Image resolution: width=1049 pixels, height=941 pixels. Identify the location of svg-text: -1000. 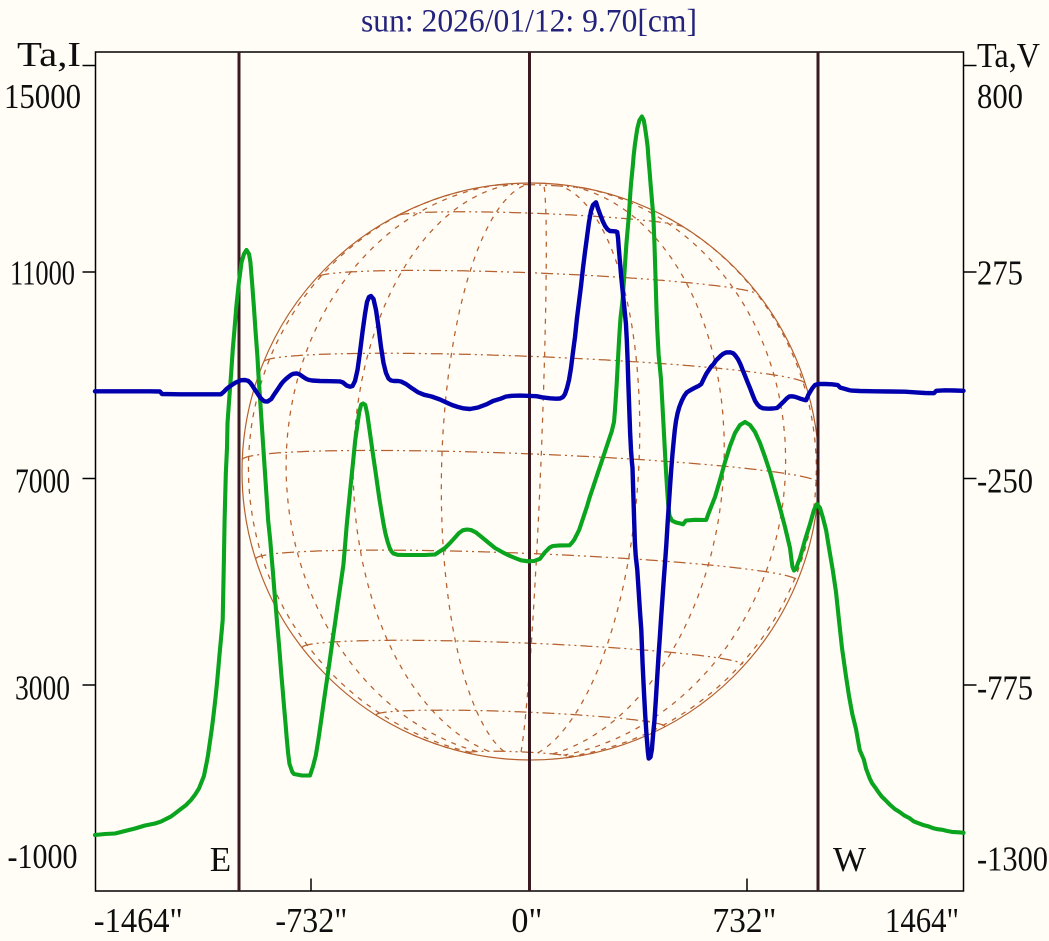
(43, 856).